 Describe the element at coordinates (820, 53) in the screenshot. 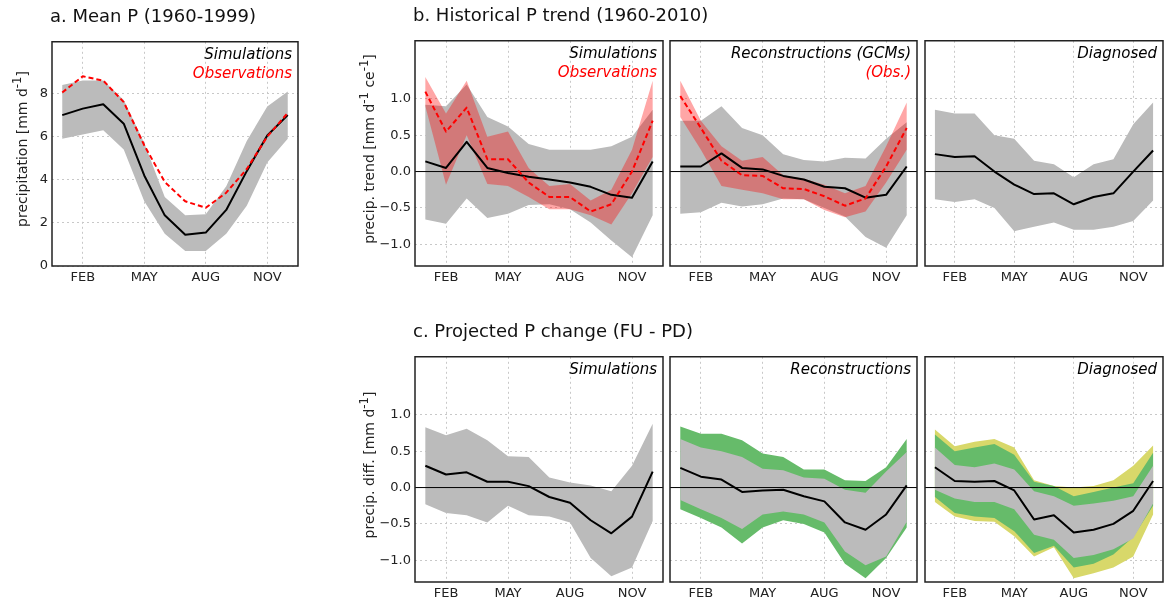

I see `text: Reconstructions (GCMs)` at that location.